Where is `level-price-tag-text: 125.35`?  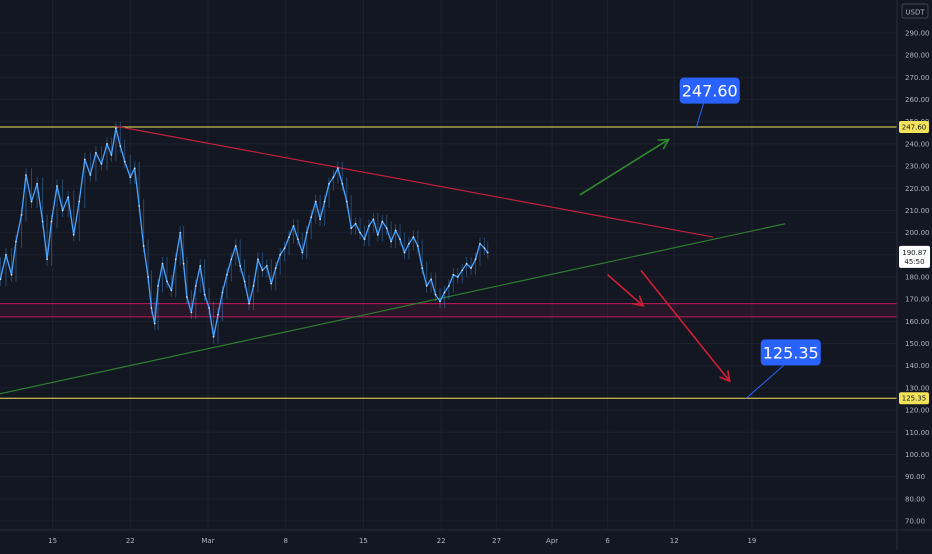 level-price-tag-text: 125.35 is located at coordinates (914, 399).